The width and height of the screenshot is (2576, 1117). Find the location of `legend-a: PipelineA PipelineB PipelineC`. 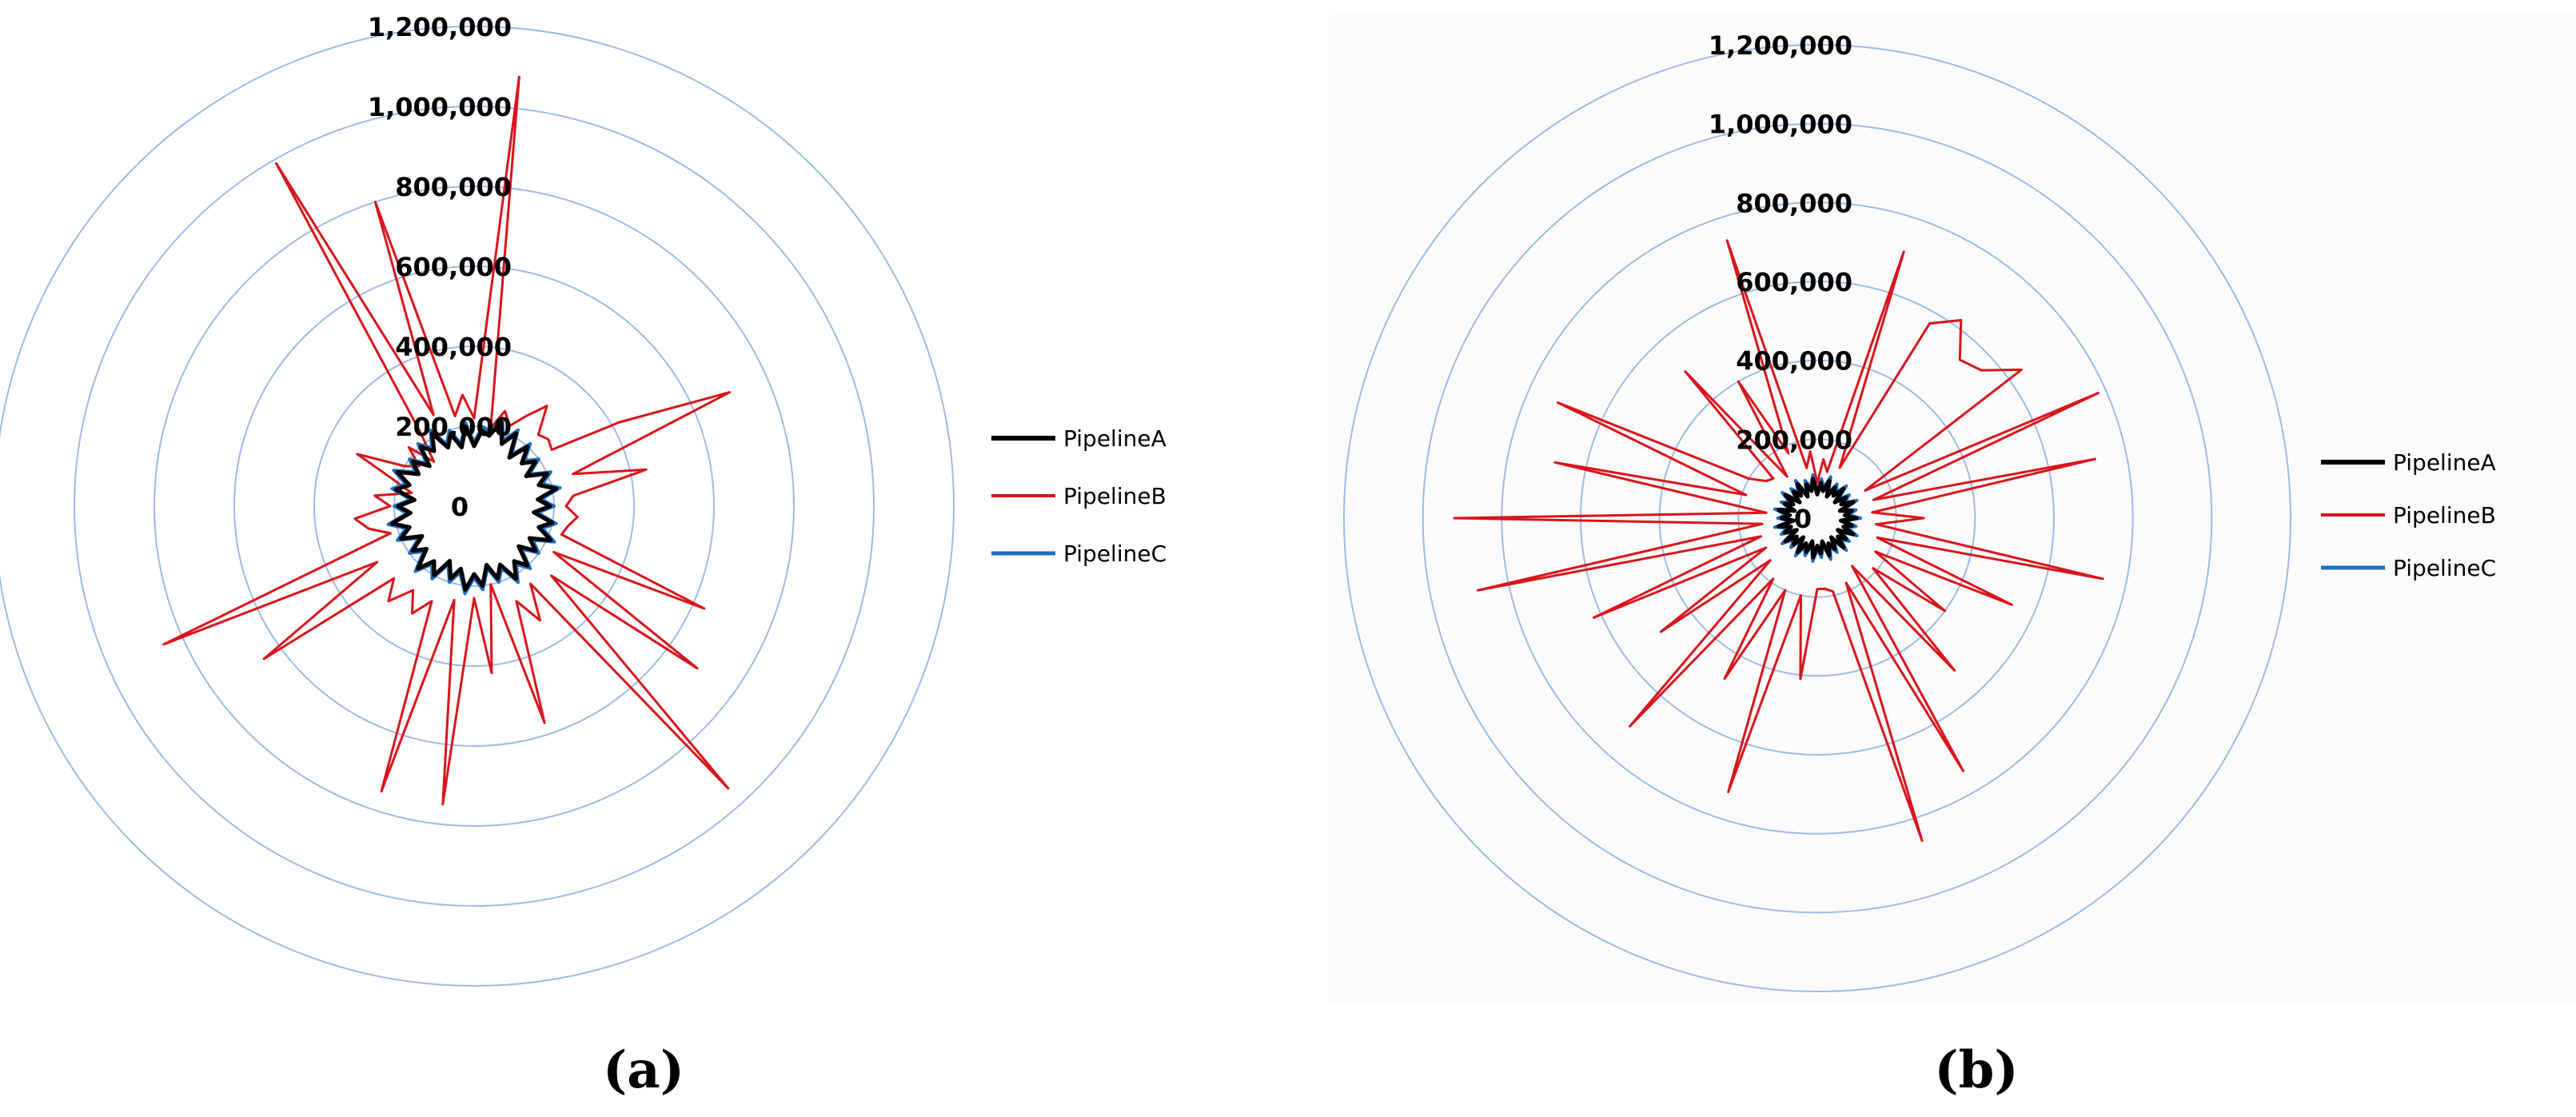

legend-a: PipelineA PipelineB PipelineC is located at coordinates (1078, 496).